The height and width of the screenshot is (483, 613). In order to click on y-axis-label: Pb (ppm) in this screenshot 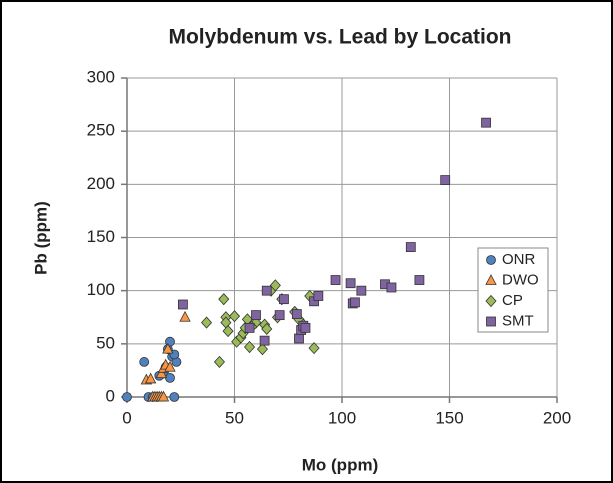, I will do `click(40, 238)`.